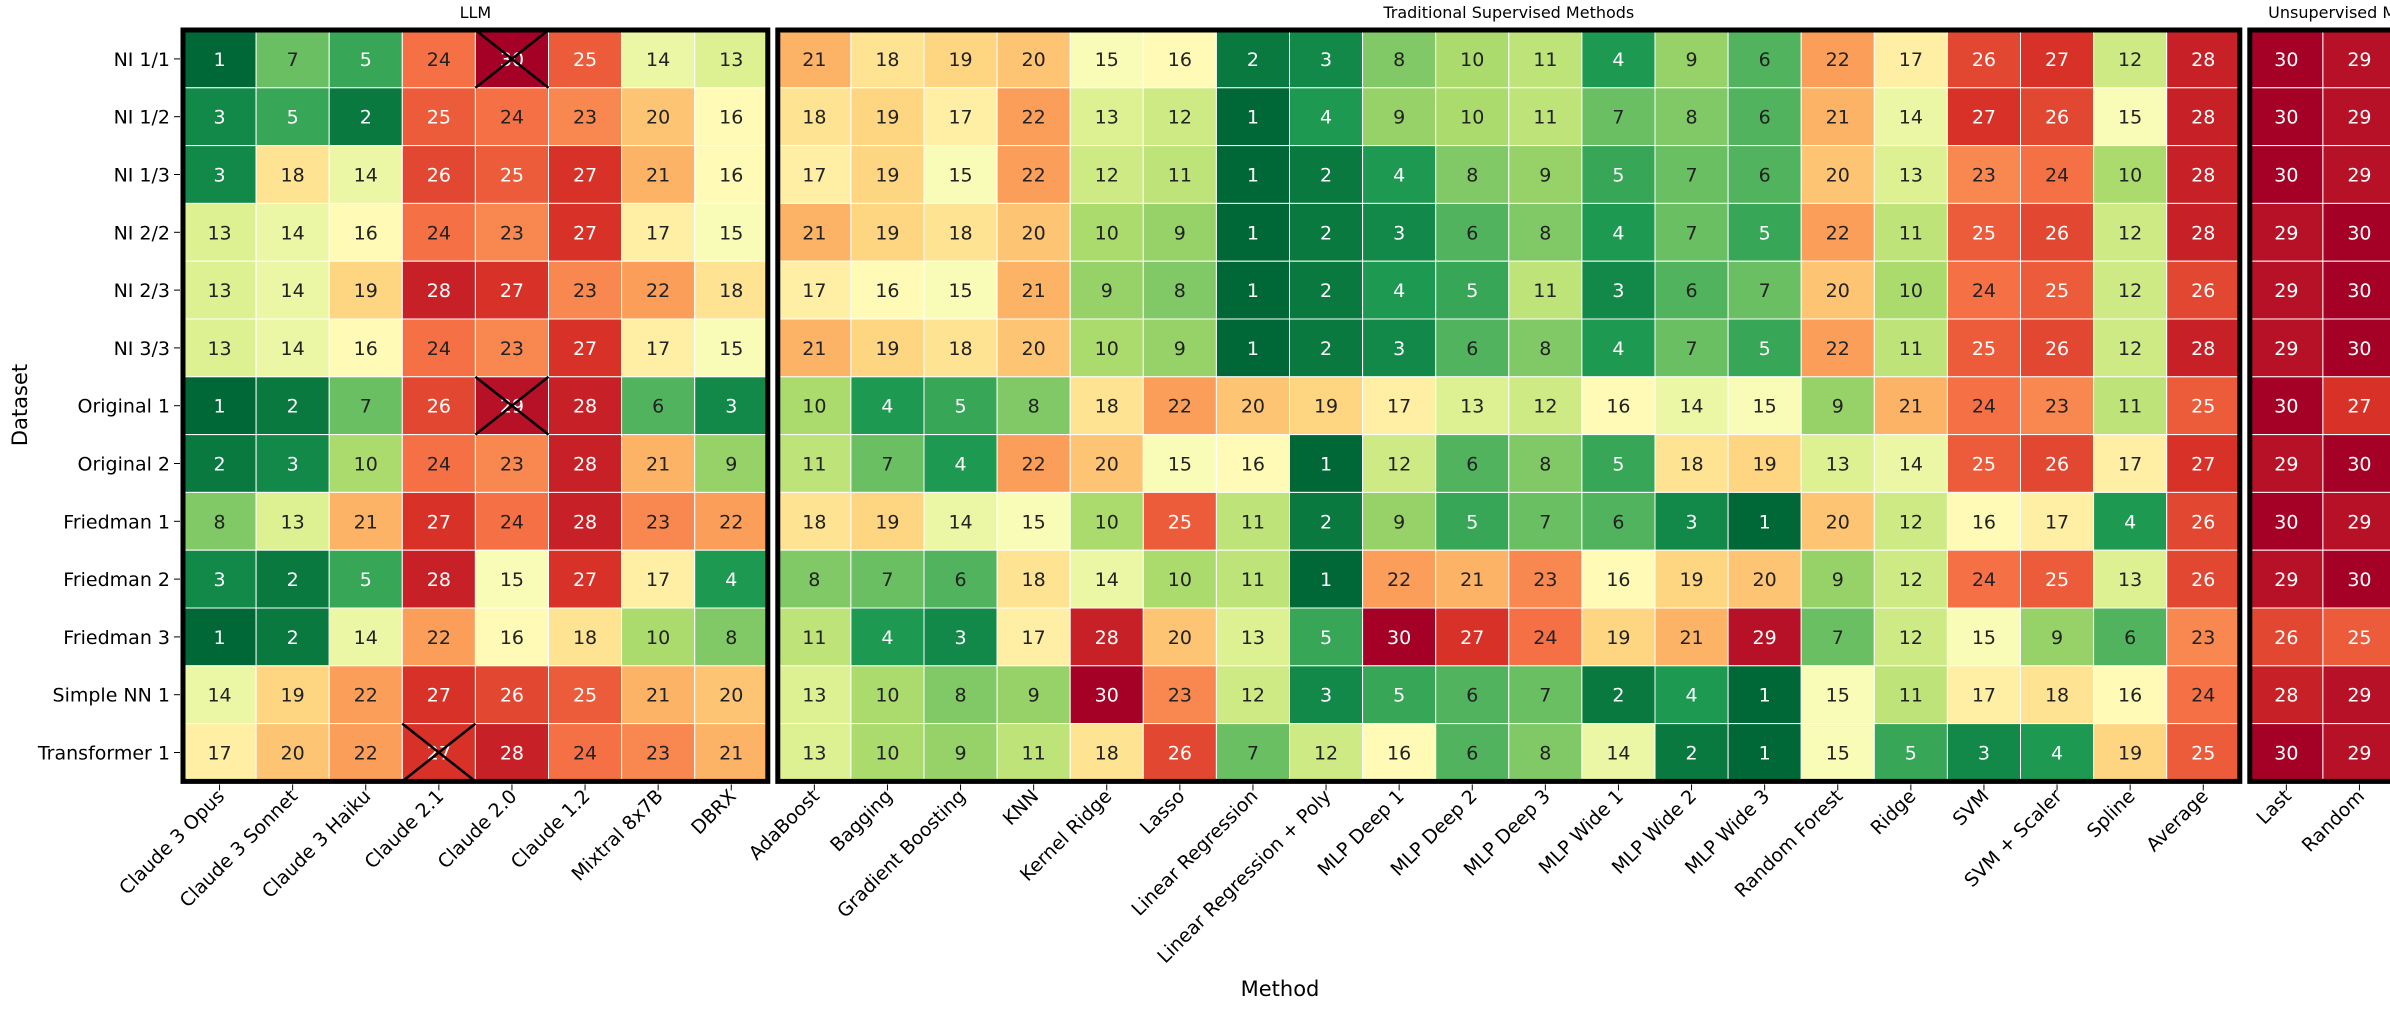 The height and width of the screenshot is (1009, 2390). I want to click on cell-value-label: 11, so click(1911, 233).